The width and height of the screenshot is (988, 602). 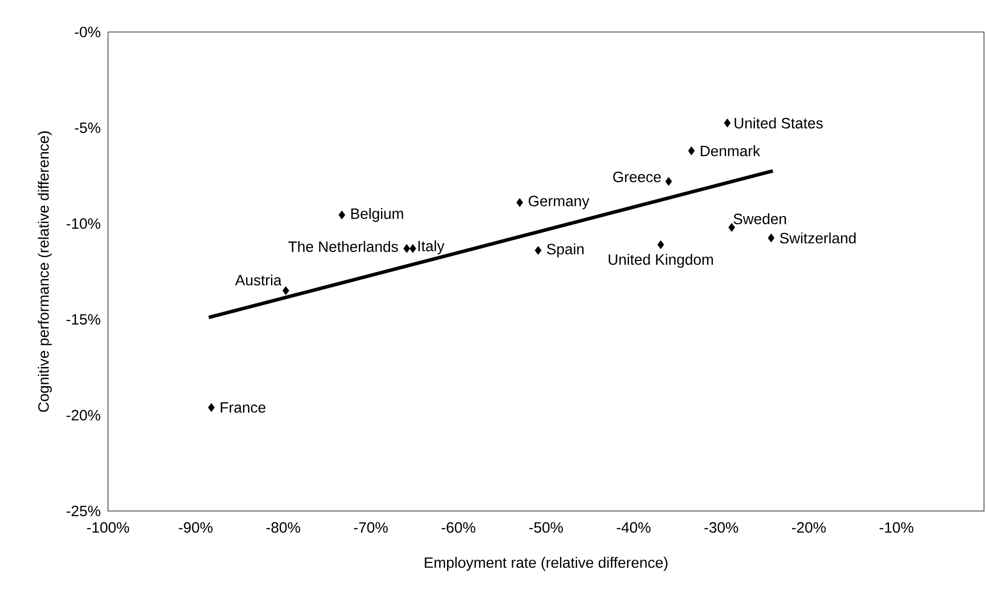 What do you see at coordinates (83, 415) in the screenshot?
I see `y-tick-label: -20%` at bounding box center [83, 415].